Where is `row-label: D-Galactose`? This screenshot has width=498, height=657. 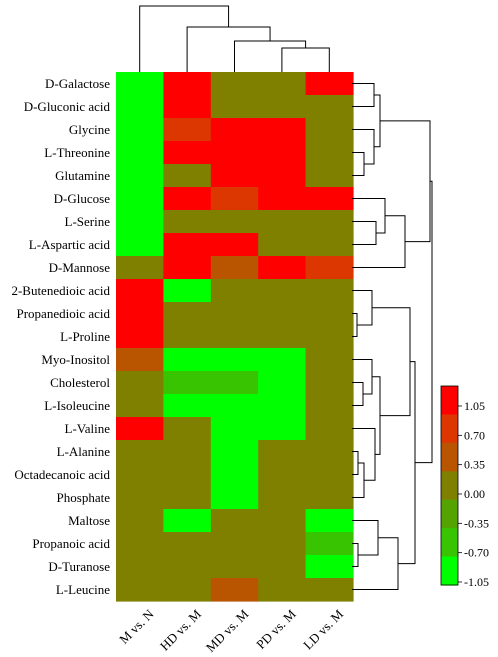 row-label: D-Galactose is located at coordinates (77, 83).